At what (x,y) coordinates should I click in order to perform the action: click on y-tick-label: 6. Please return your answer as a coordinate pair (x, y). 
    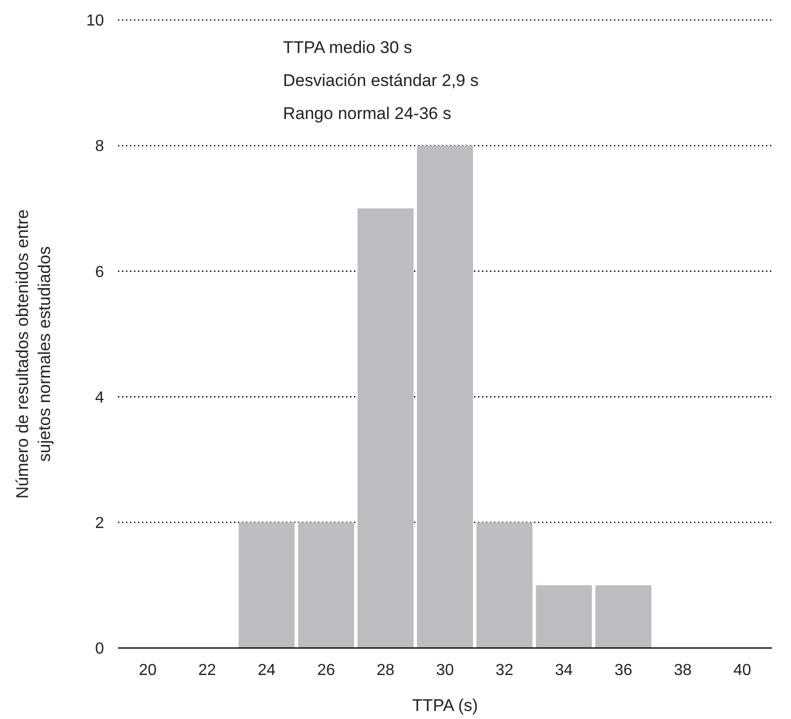
    Looking at the image, I should click on (99, 272).